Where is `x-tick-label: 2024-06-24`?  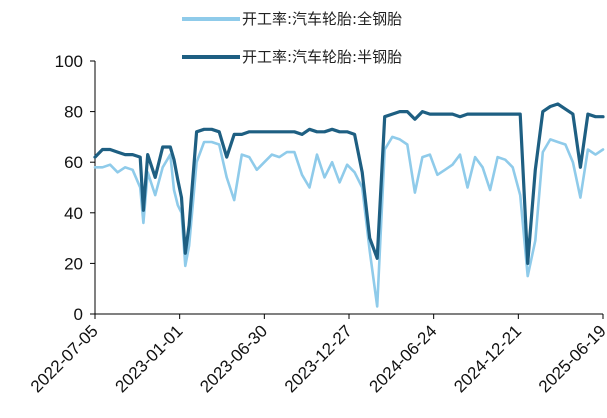
x-tick-label: 2024-06-24 is located at coordinates (403, 358).